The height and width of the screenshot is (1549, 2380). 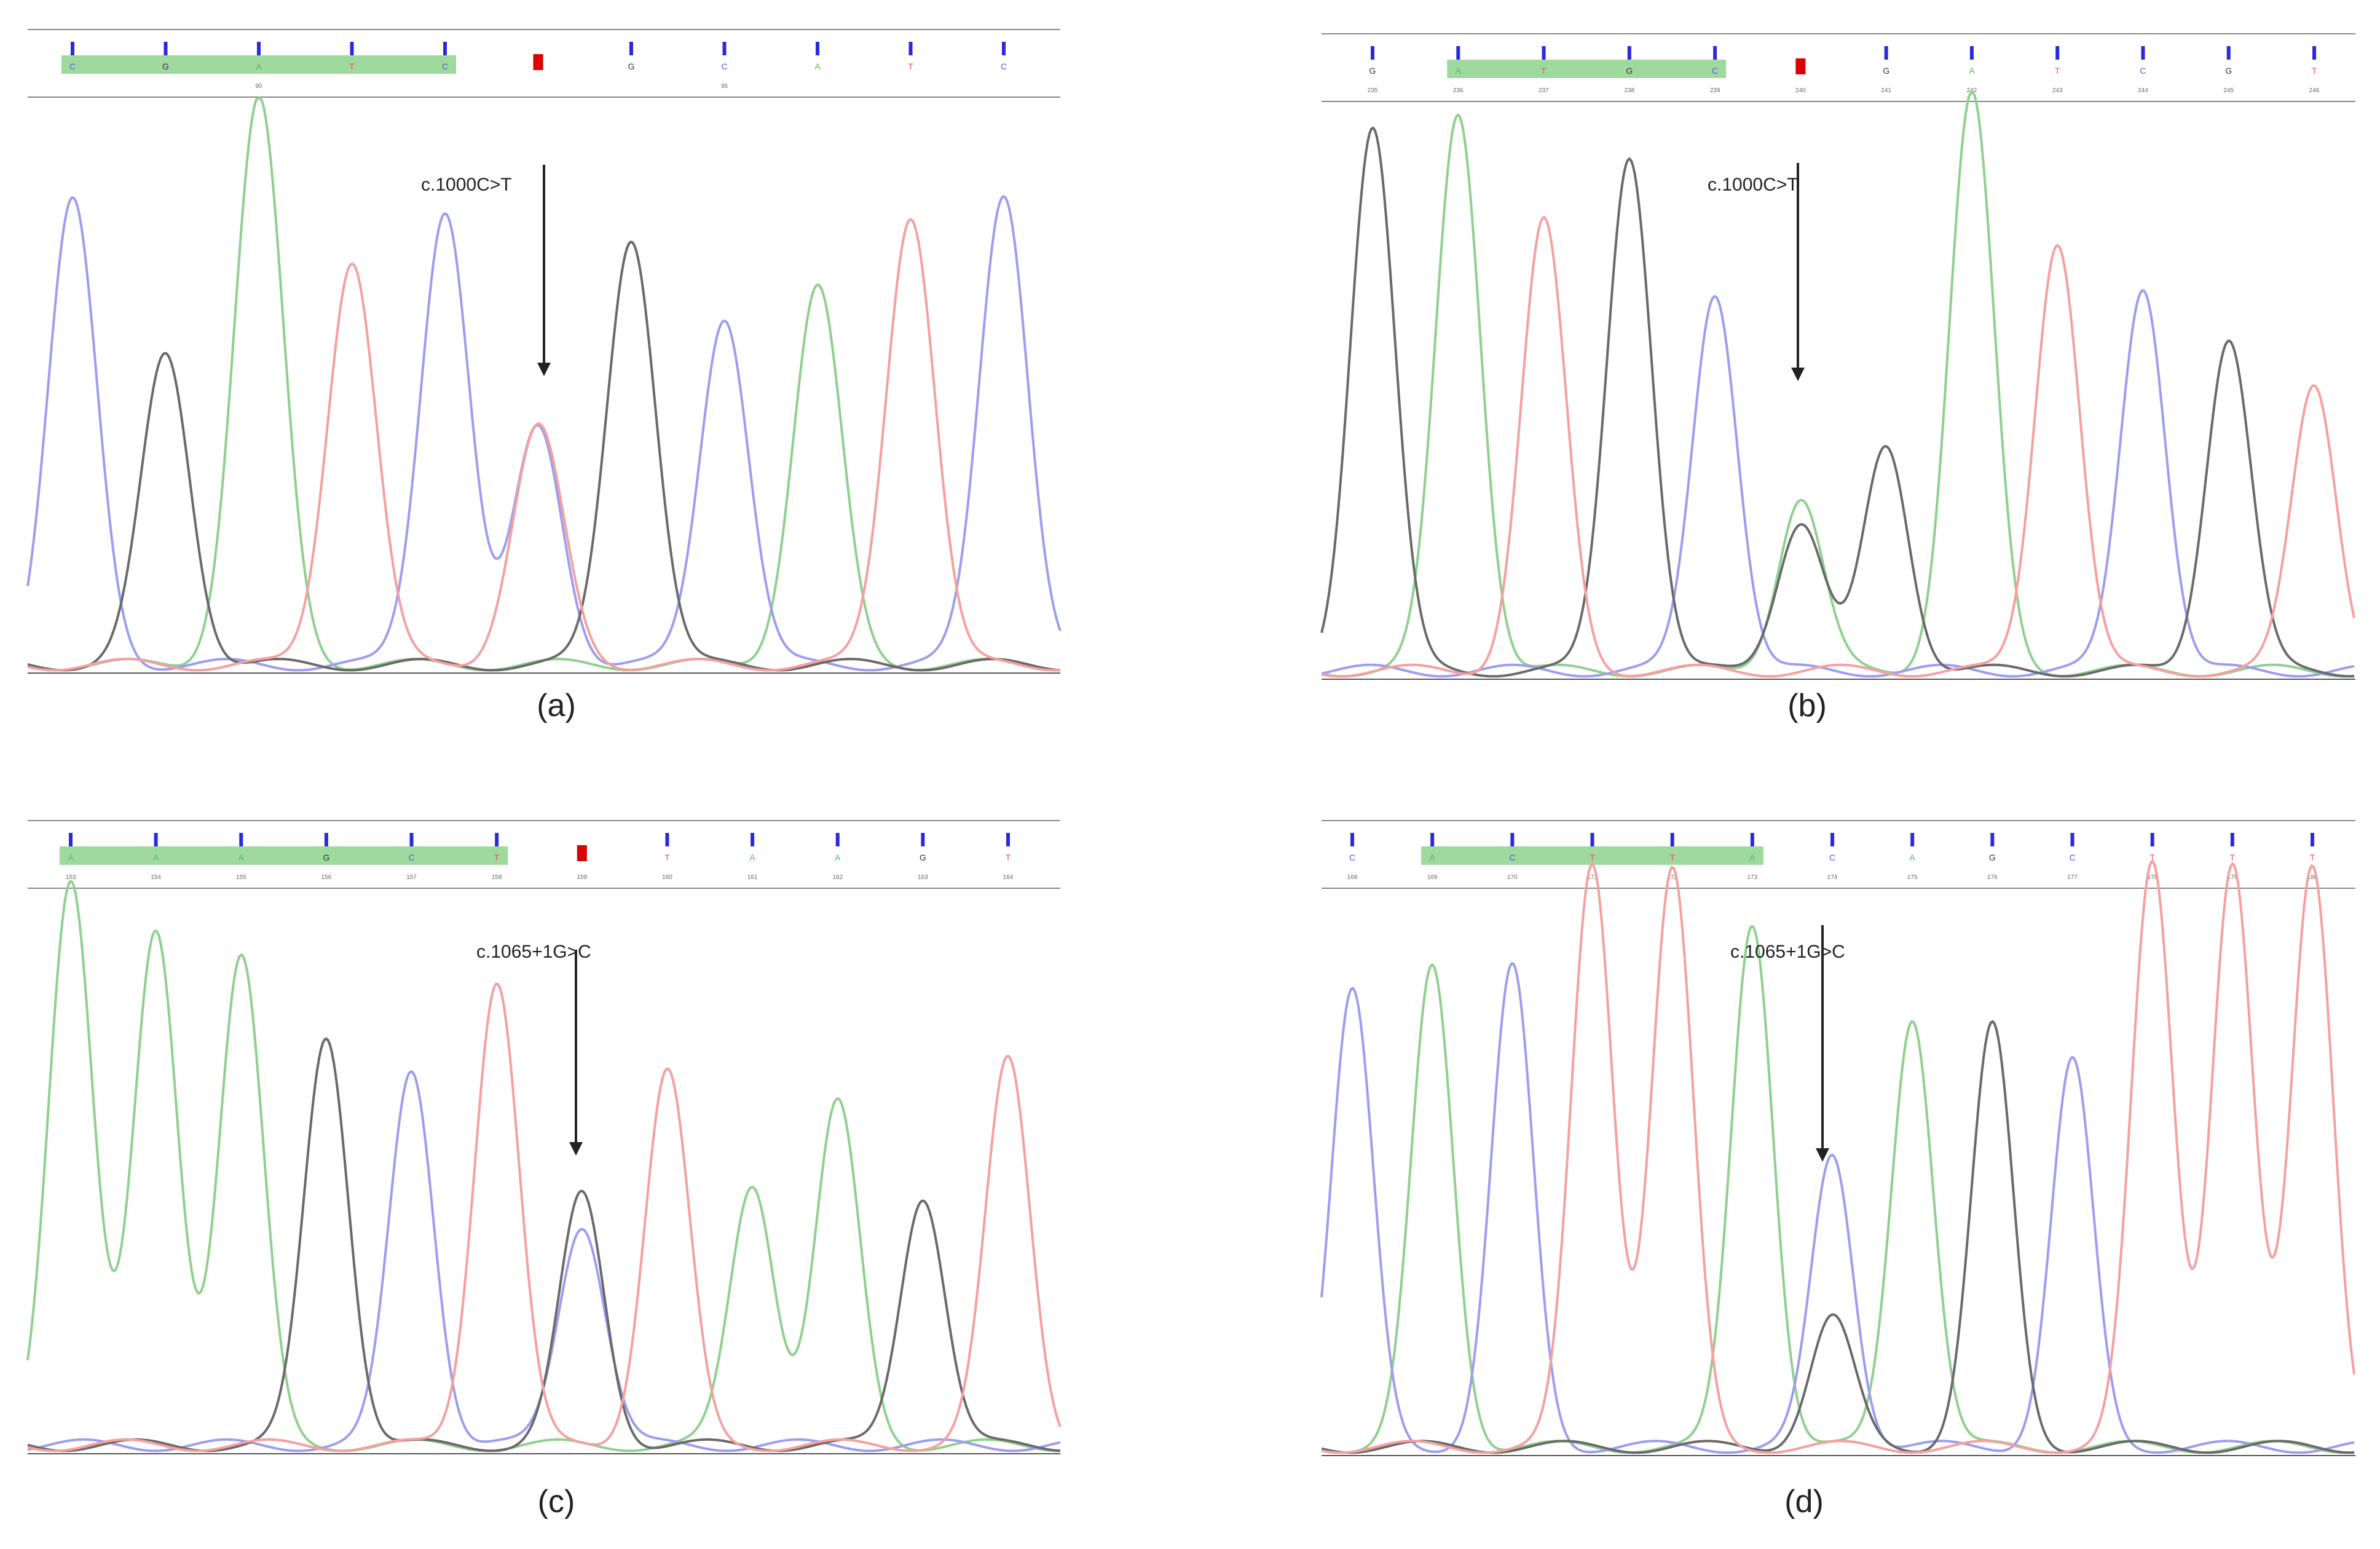 I want to click on position-label: 174, so click(x=1832, y=877).